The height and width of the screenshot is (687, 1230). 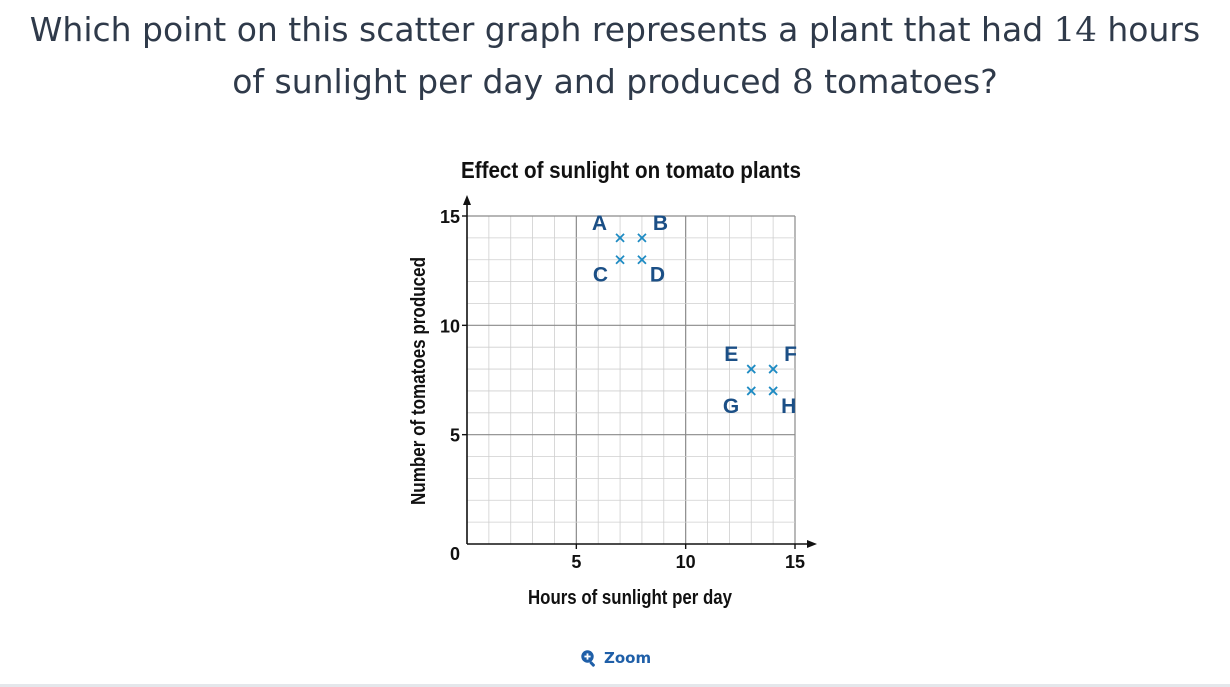 What do you see at coordinates (588, 658) in the screenshot?
I see `zoom-in-icon` at bounding box center [588, 658].